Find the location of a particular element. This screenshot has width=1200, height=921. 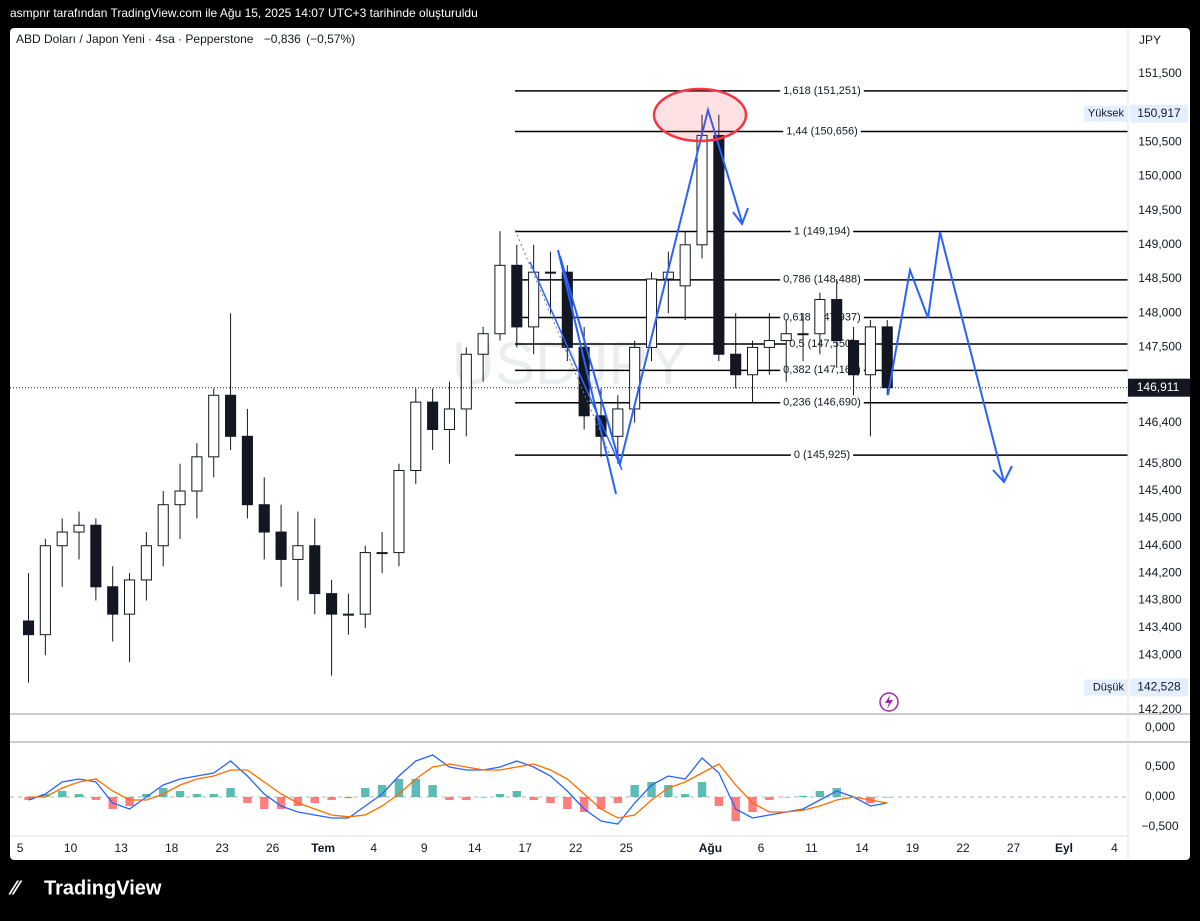

y-tick-label: 150,500 is located at coordinates (1160, 141).